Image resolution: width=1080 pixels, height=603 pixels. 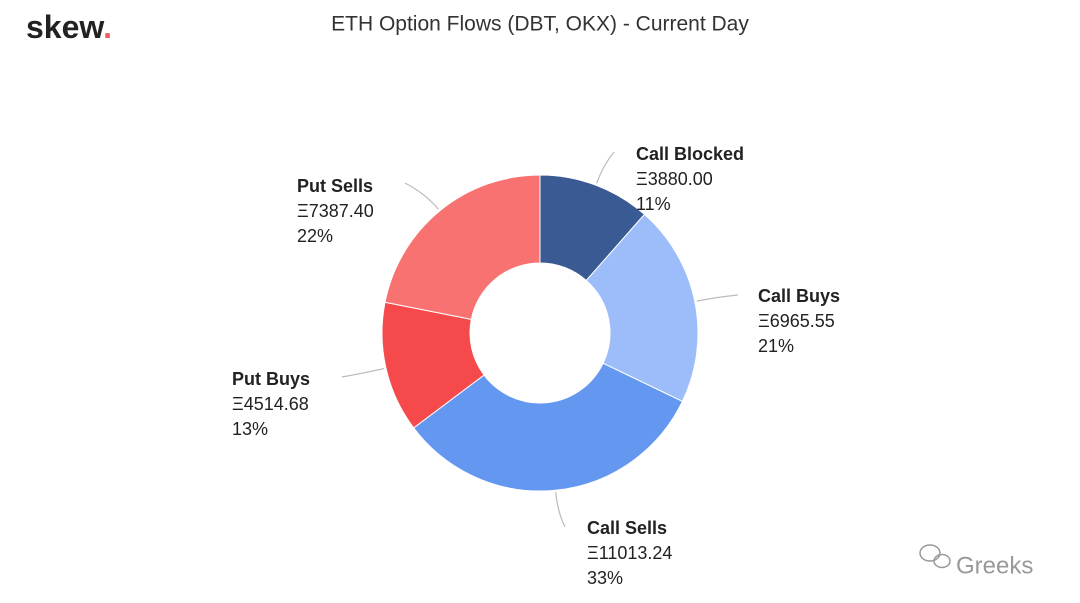 What do you see at coordinates (315, 236) in the screenshot?
I see `slice-percent: 22%` at bounding box center [315, 236].